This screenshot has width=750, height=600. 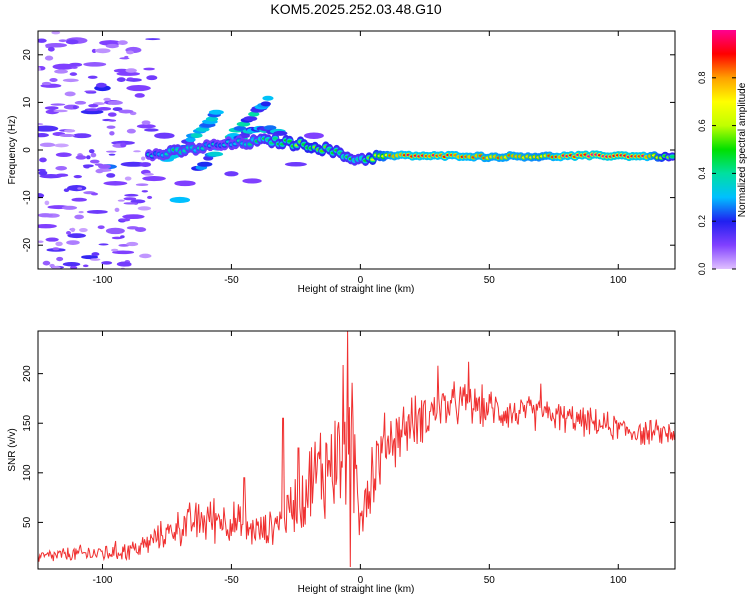 I want to click on ridge-core, so click(x=672, y=156).